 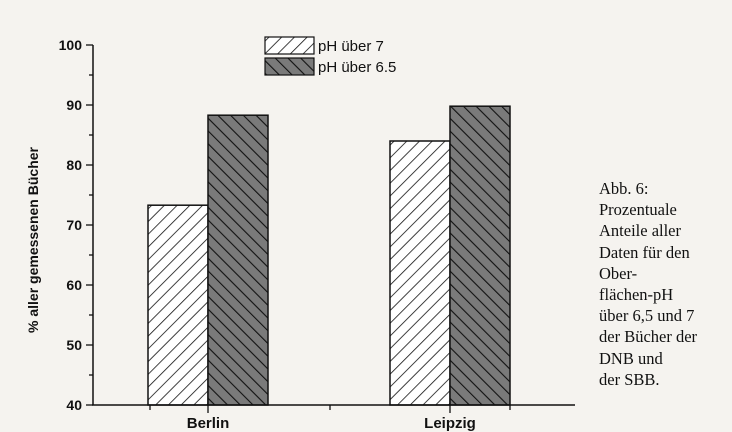 What do you see at coordinates (71, 45) in the screenshot?
I see `y-tick-label: 100` at bounding box center [71, 45].